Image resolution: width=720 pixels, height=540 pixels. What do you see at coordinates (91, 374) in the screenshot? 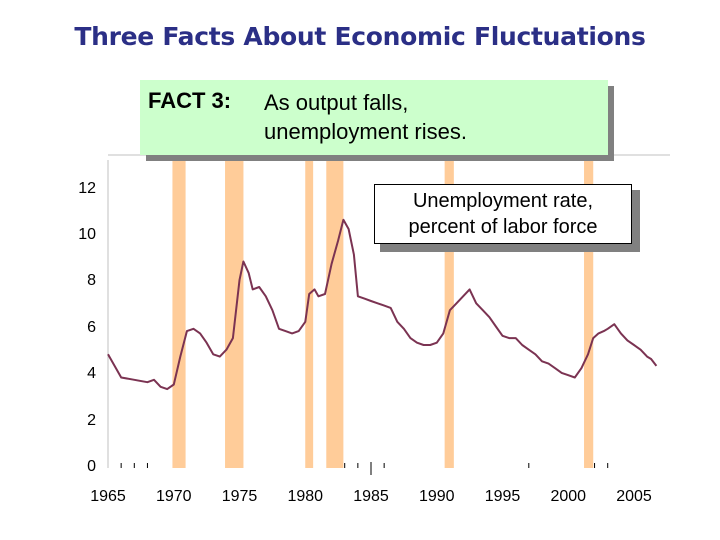
I see `y-tick-label: 4` at bounding box center [91, 374].